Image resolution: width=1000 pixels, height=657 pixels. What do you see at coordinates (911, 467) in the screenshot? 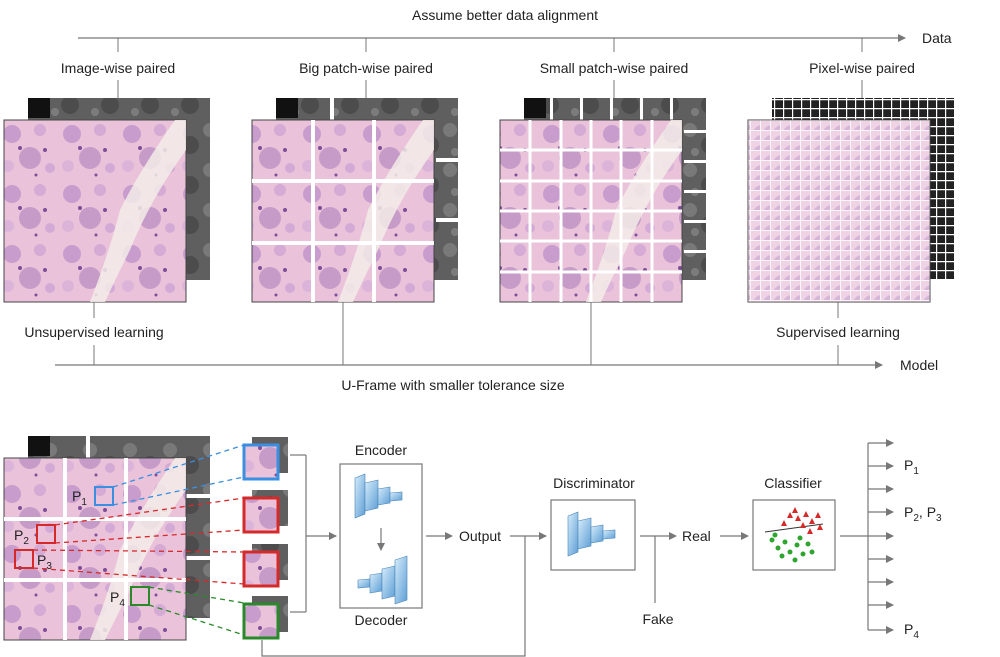
I see `result-p1: P1` at bounding box center [911, 467].